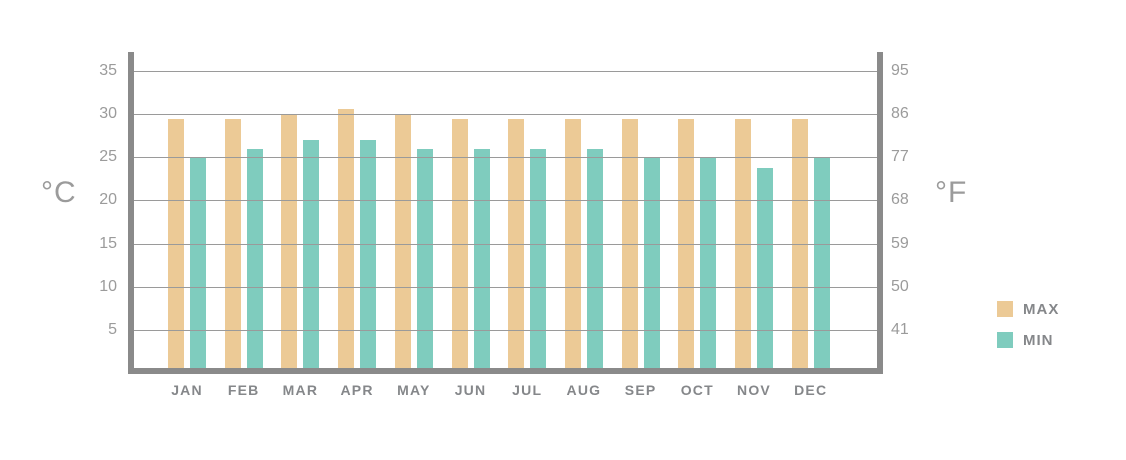 The image size is (1126, 460). Describe the element at coordinates (951, 192) in the screenshot. I see `fahrenheit-unit-label: °F` at that location.